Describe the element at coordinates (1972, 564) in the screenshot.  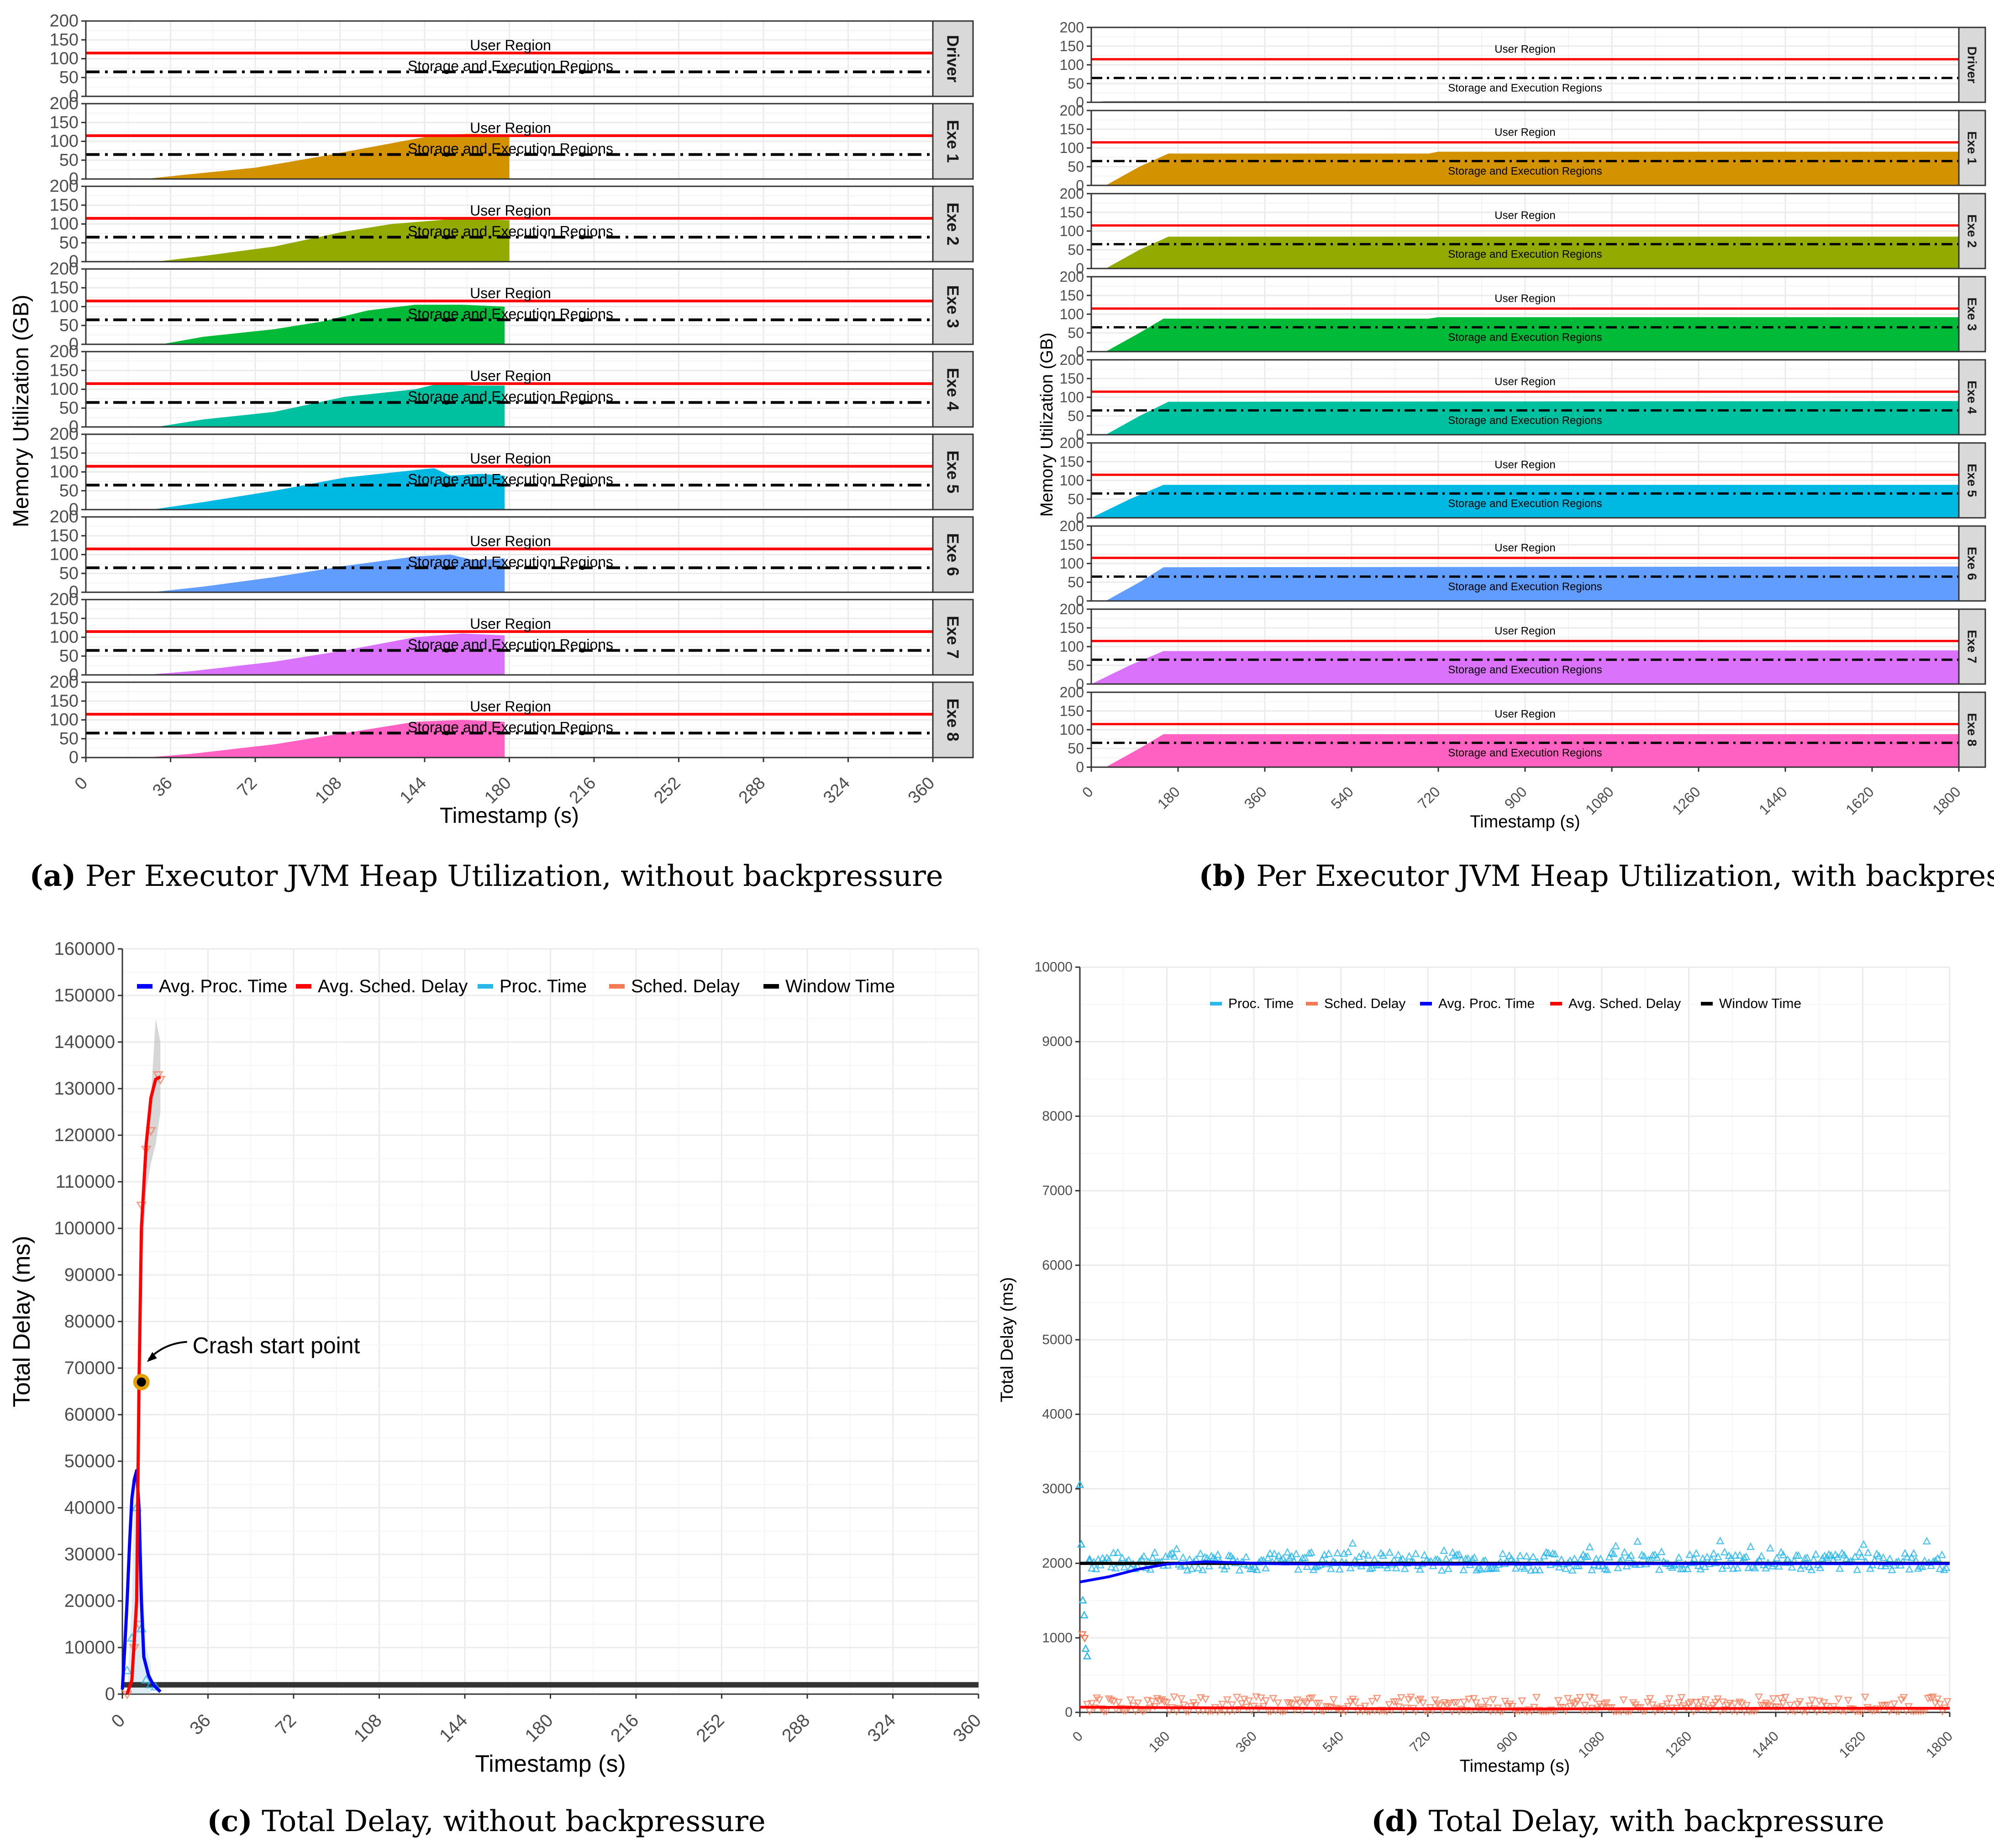
I see `facet-label: Exe 6` at that location.